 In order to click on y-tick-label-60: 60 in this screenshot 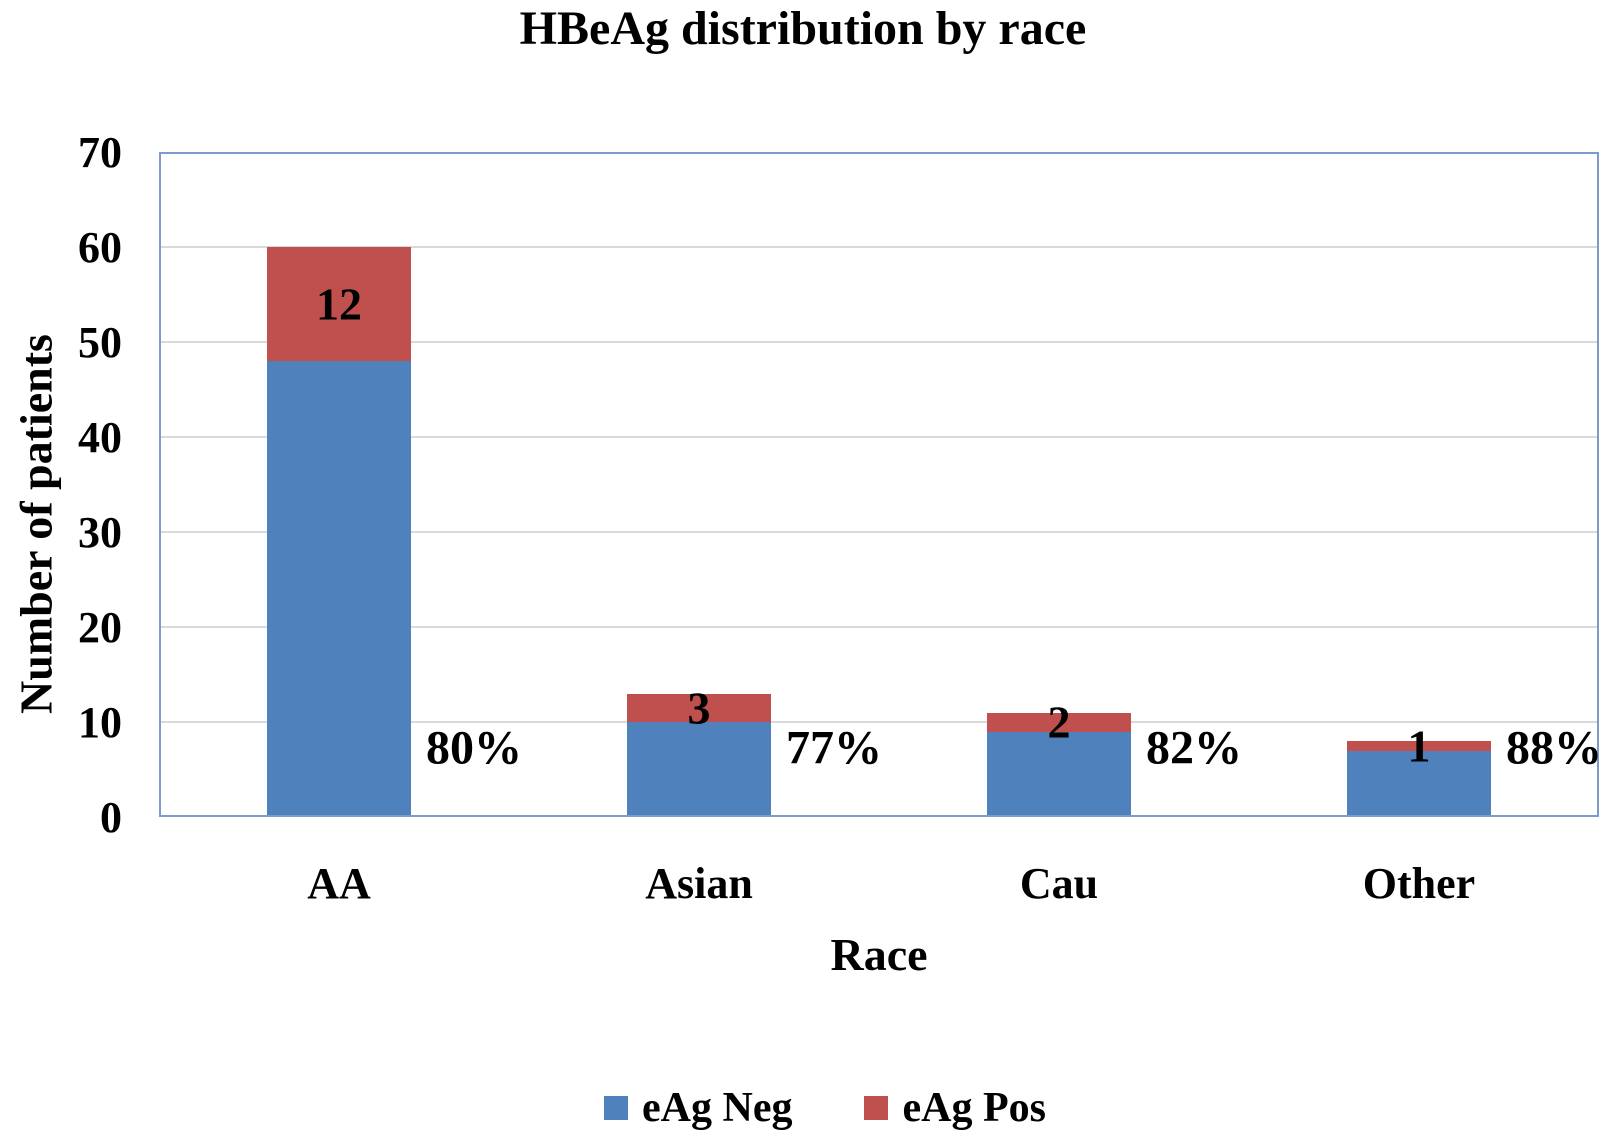, I will do `click(100, 247)`.